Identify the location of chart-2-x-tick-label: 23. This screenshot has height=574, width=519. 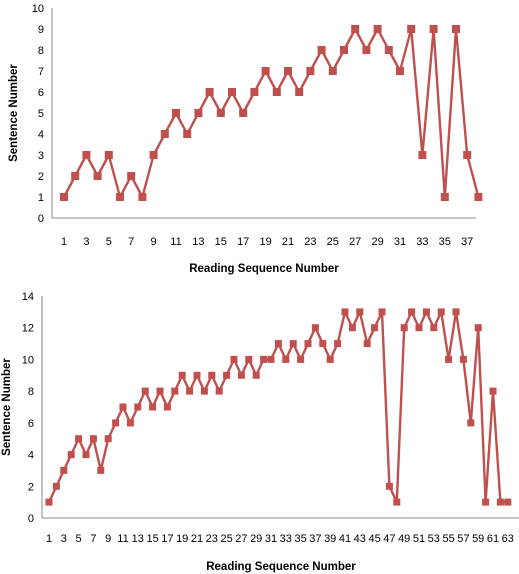
(212, 539).